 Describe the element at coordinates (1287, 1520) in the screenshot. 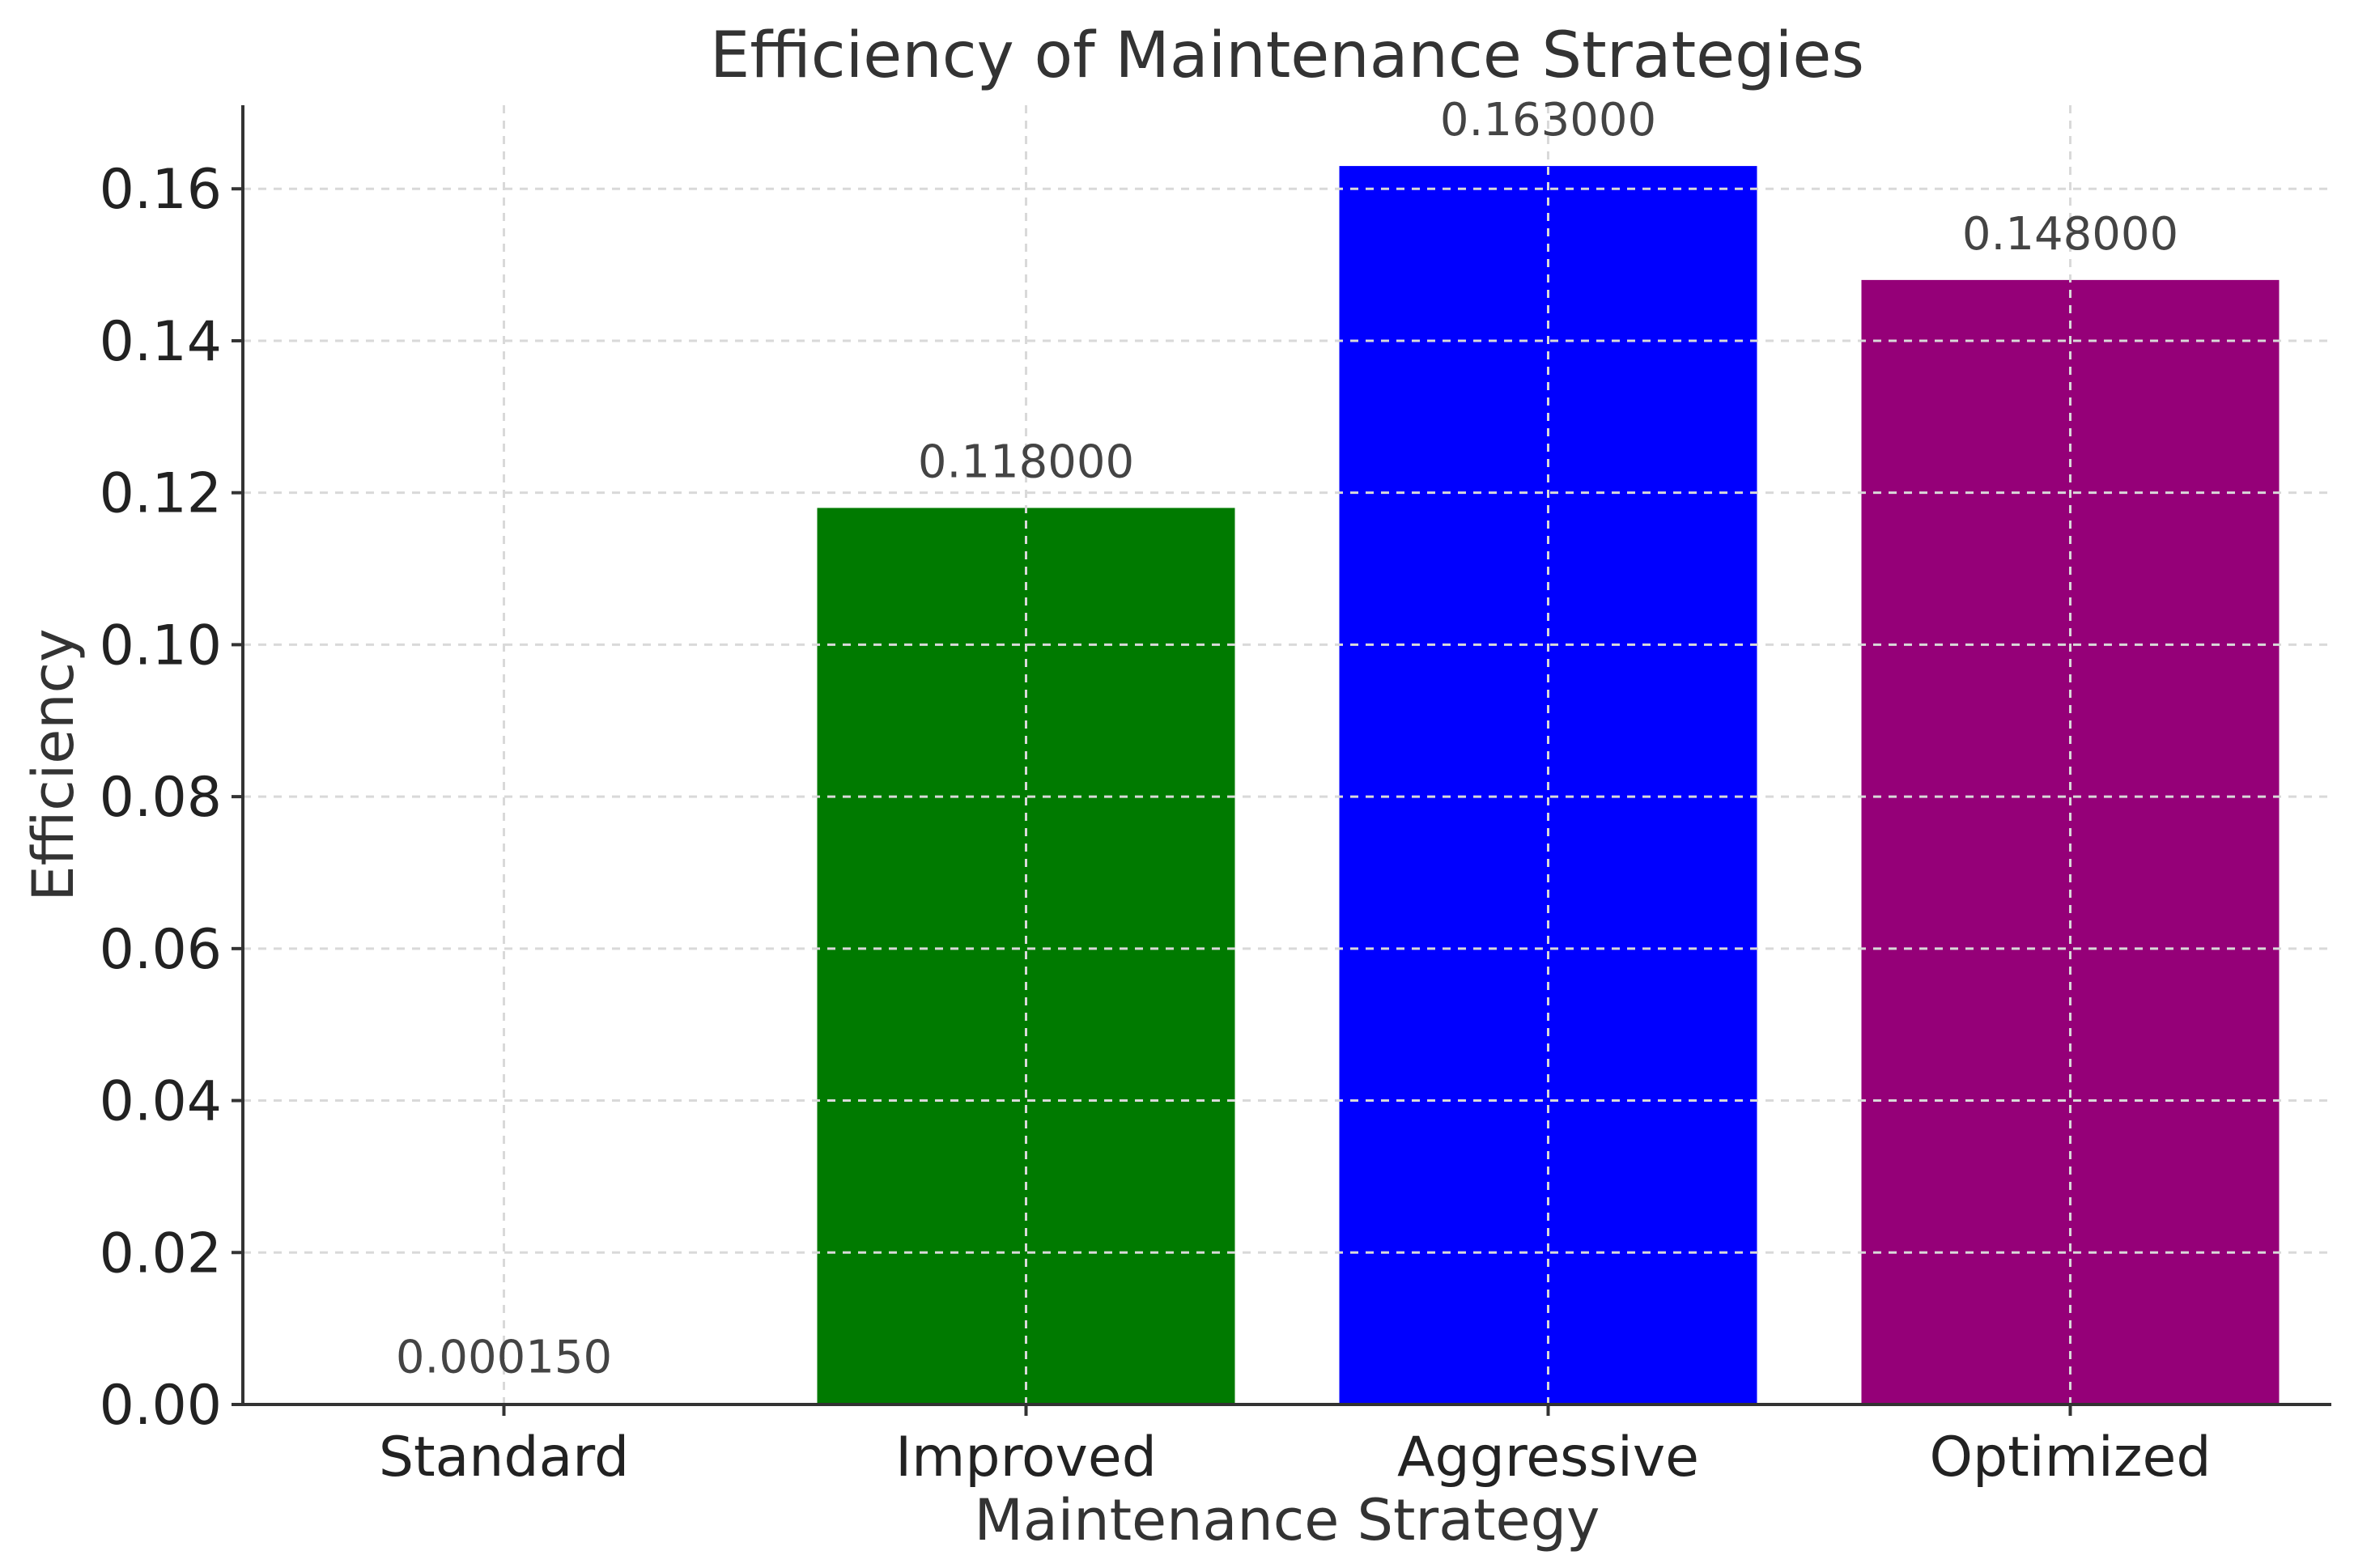

I see `x-axis-label: Maintenance Strategy` at that location.